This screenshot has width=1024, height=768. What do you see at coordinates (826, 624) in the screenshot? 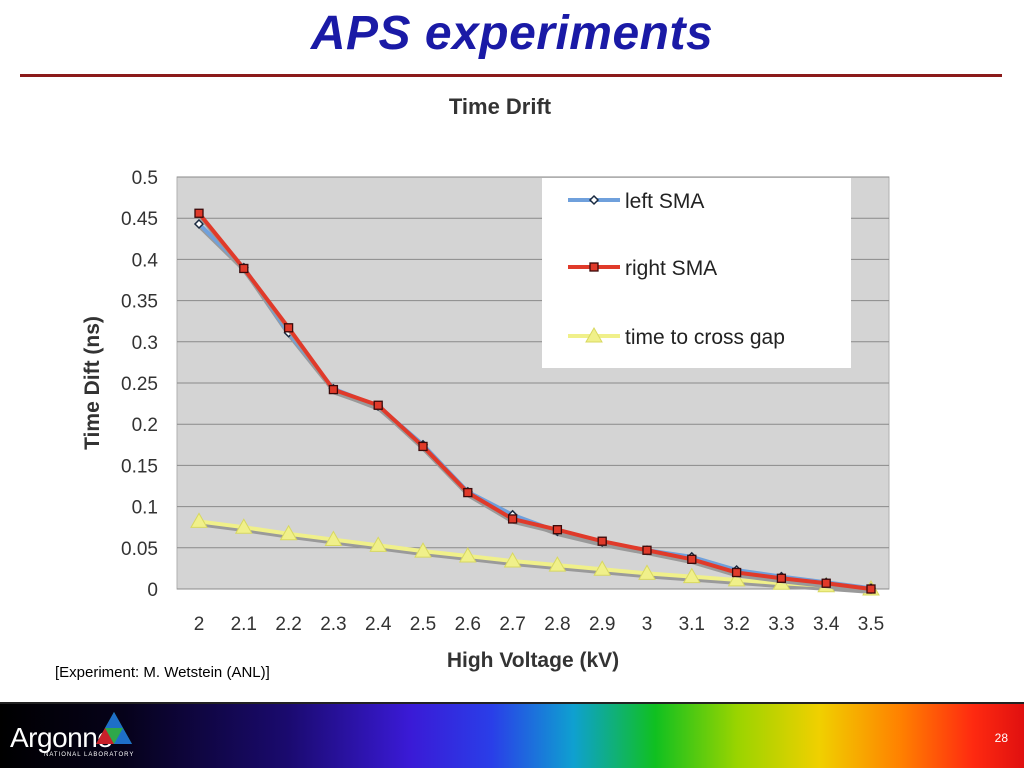
I see `x-tick-label: 3.4` at bounding box center [826, 624].